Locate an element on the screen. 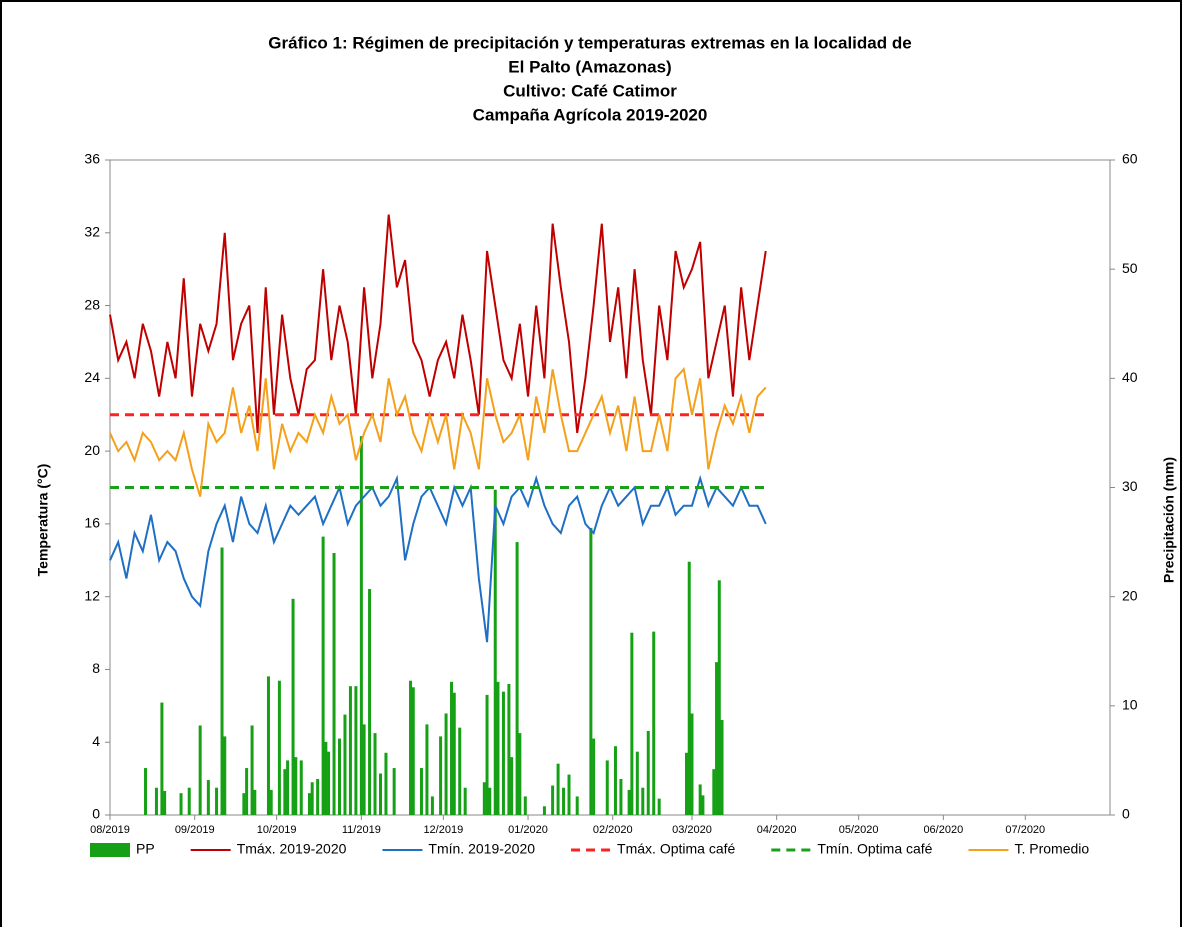  x-tick-label: 08/2019 is located at coordinates (110, 830).